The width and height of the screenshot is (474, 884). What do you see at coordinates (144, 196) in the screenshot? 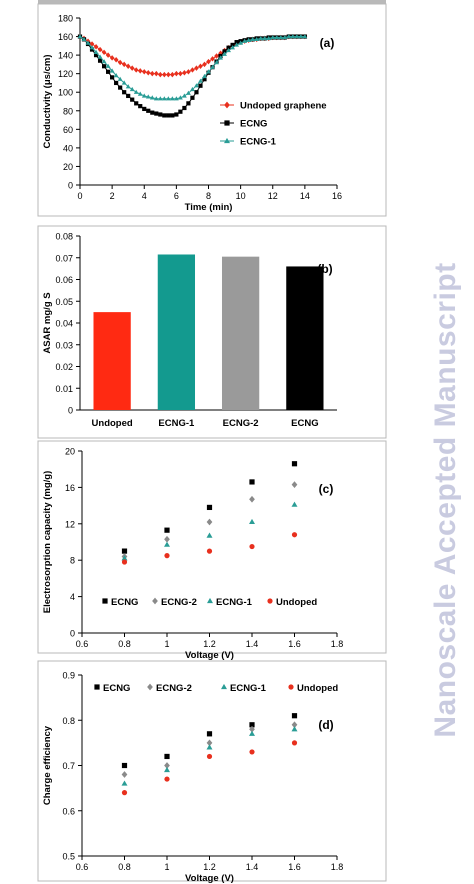
I see `x-tick-label: 4` at bounding box center [144, 196].